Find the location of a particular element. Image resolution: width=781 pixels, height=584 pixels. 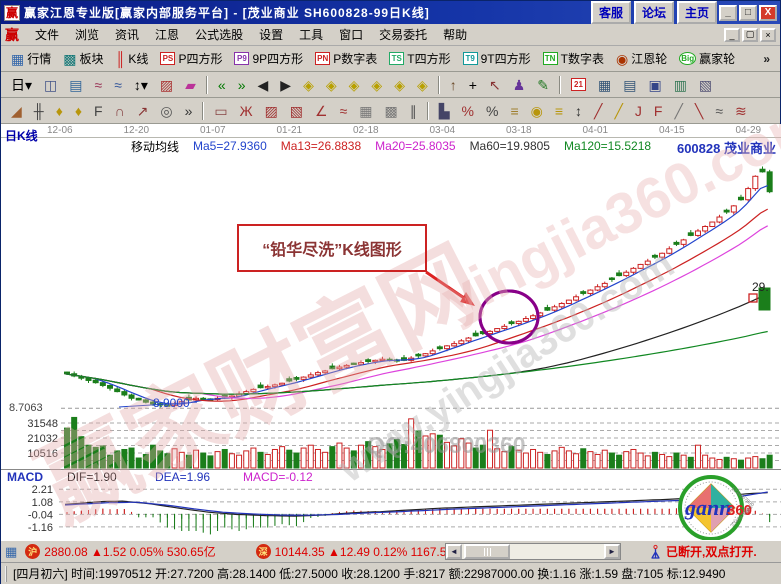

quote-button: ▦ 行情 is located at coordinates (31, 59).